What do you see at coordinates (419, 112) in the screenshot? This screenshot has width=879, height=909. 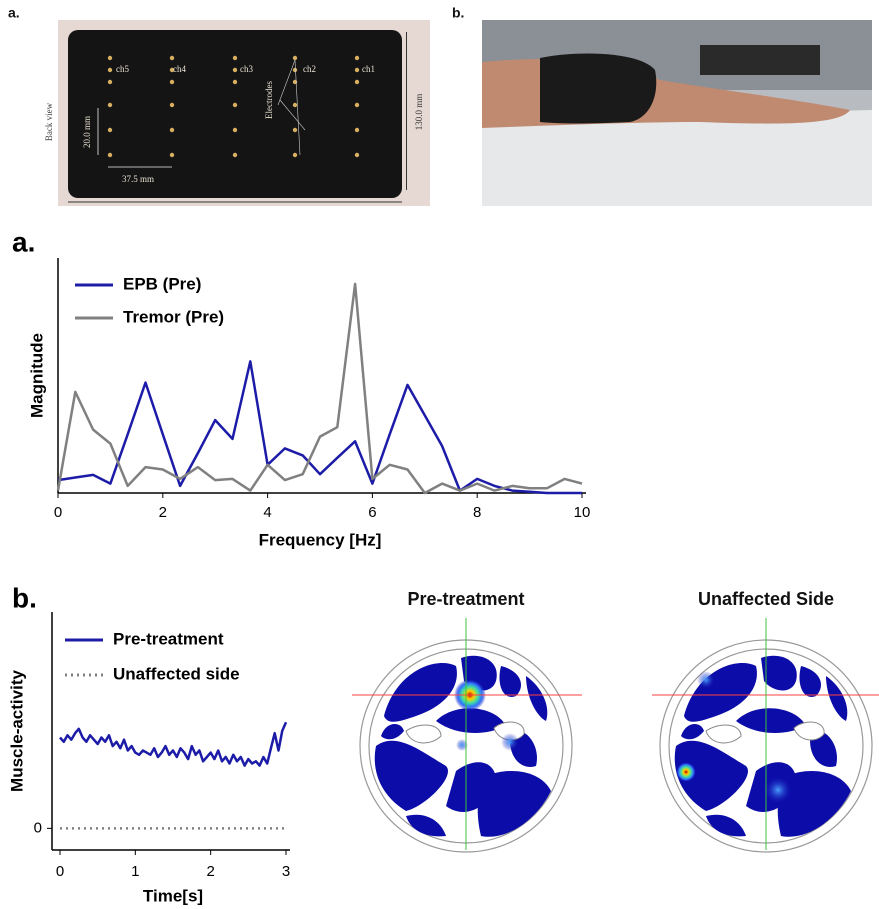 I see `height-label: 130.0 mm` at bounding box center [419, 112].